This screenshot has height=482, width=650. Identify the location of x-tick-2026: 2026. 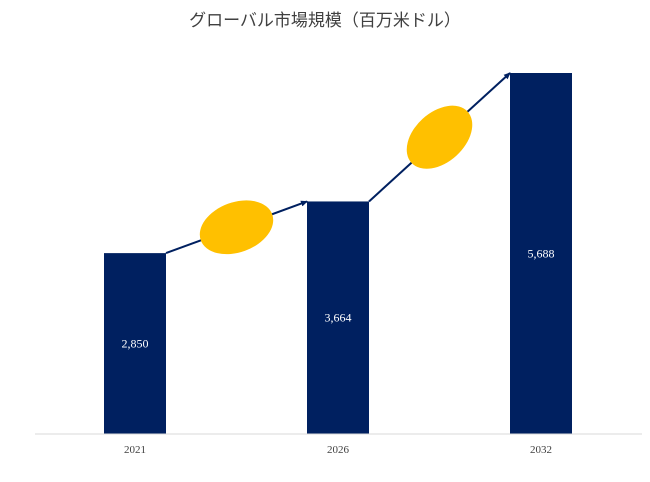
(338, 450).